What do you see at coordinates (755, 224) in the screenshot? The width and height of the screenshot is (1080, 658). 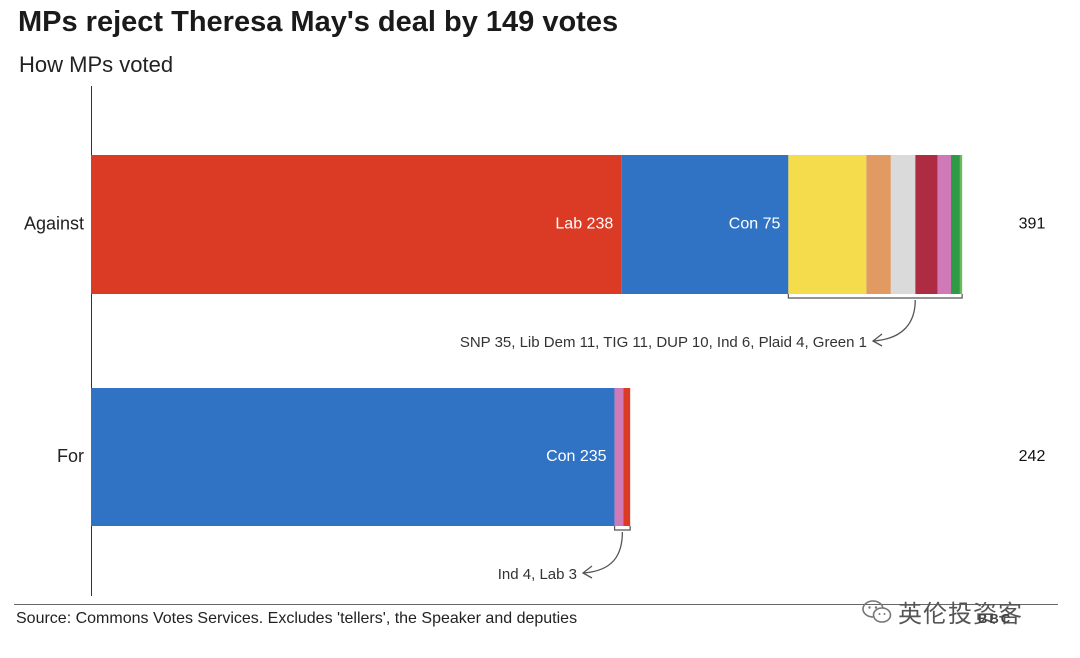 I see `segment-label: Con 75` at bounding box center [755, 224].